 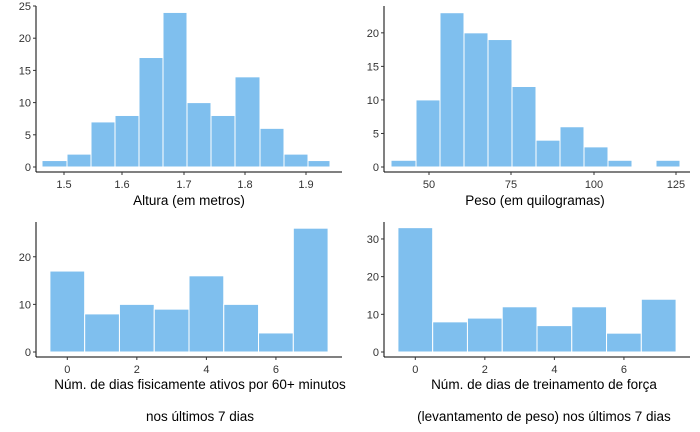 What do you see at coordinates (305, 185) in the screenshot?
I see `x-tick-label: 1.9` at bounding box center [305, 185].